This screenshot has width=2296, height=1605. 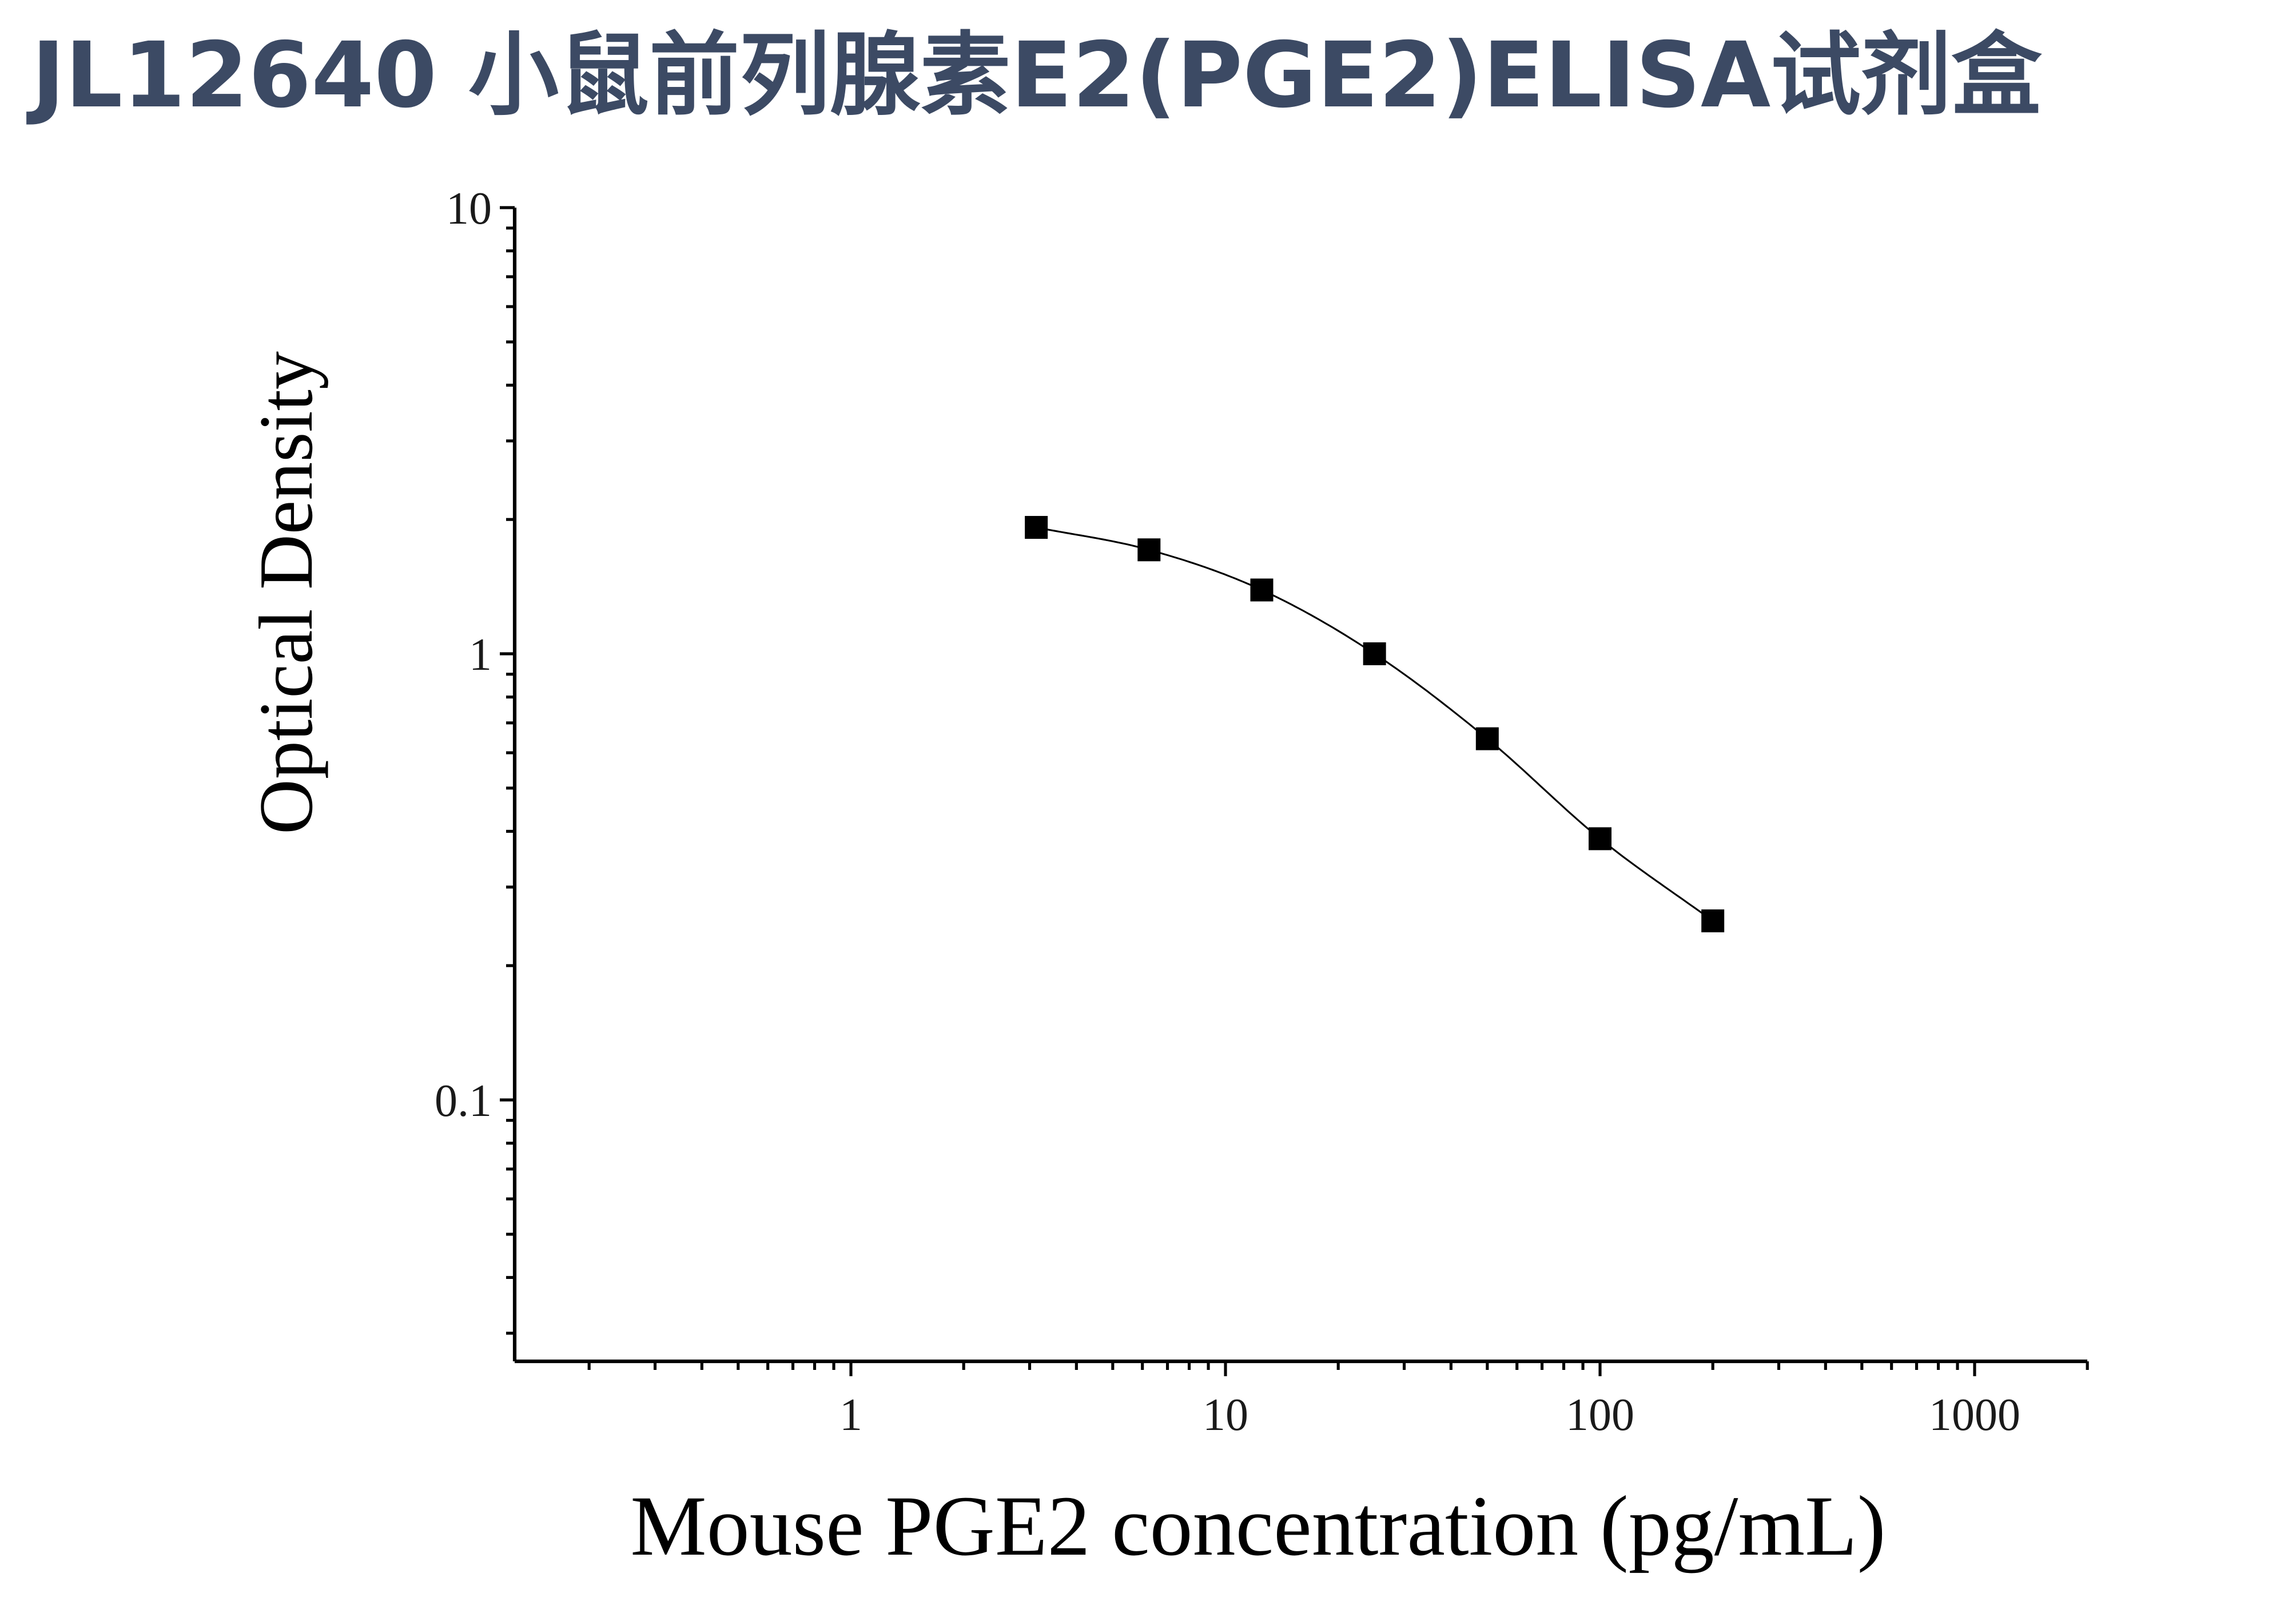 What do you see at coordinates (1225, 1415) in the screenshot?
I see `x-tick-label: 10` at bounding box center [1225, 1415].